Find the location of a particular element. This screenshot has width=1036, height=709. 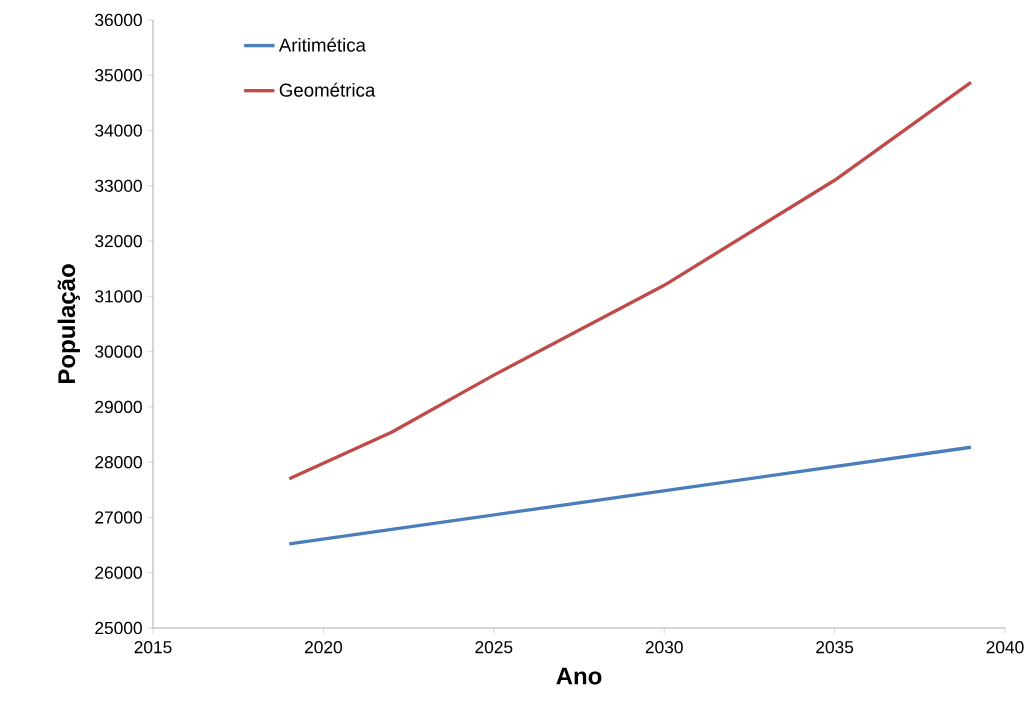

y-tick-label: 29000 is located at coordinates (118, 407).